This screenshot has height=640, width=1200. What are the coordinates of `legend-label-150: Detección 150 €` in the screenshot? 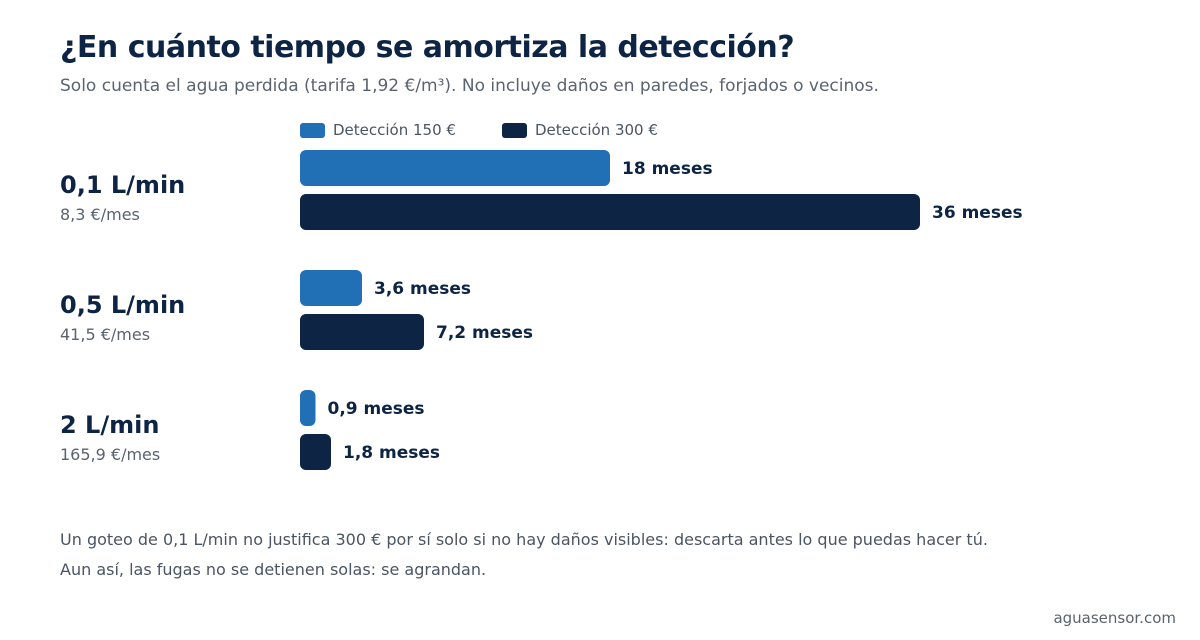 It's located at (394, 130).